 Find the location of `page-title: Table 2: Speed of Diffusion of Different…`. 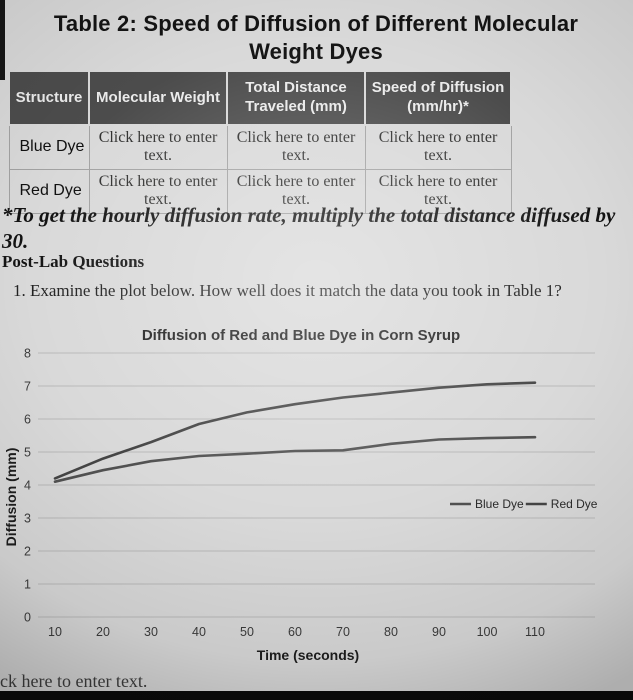

page-title: Table 2: Speed of Diffusion of Different… is located at coordinates (316, 37).